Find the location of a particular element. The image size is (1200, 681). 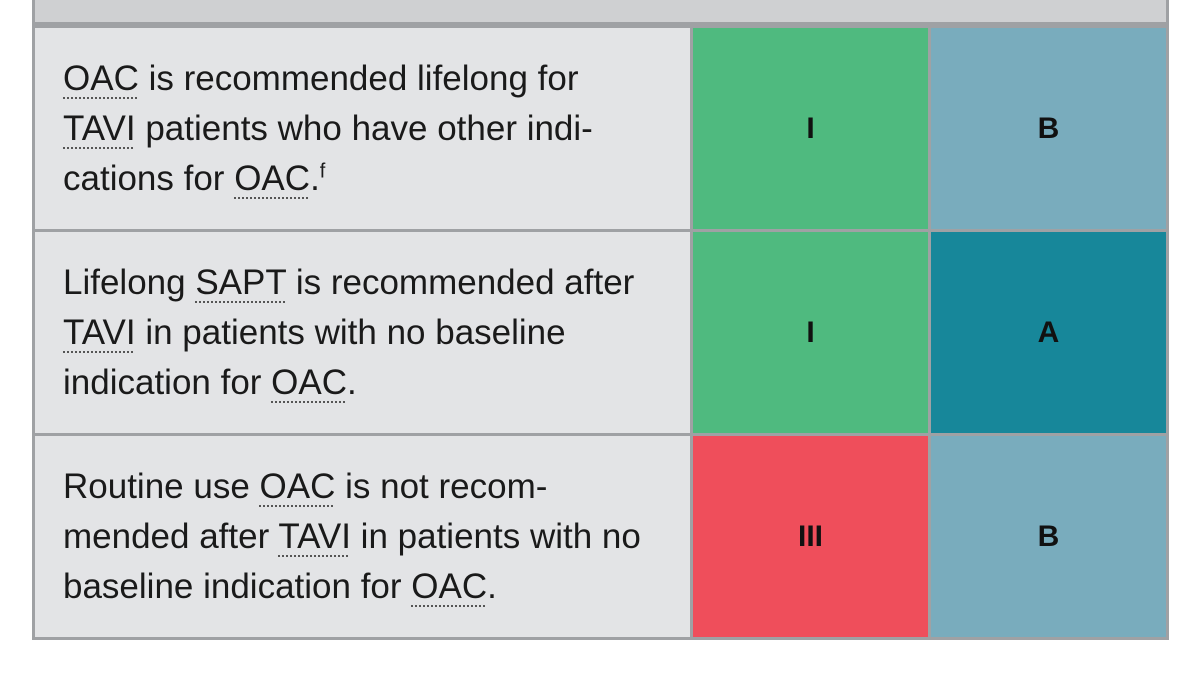

abbreviation-link: SAPT is located at coordinates (241, 282).